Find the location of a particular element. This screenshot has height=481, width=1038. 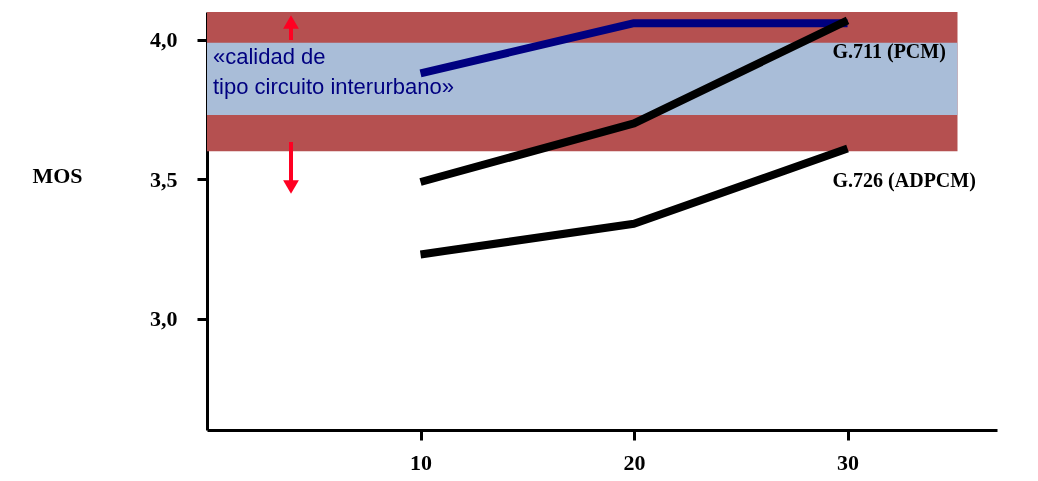

series-label: G.726 (ADPCM) is located at coordinates (904, 180).